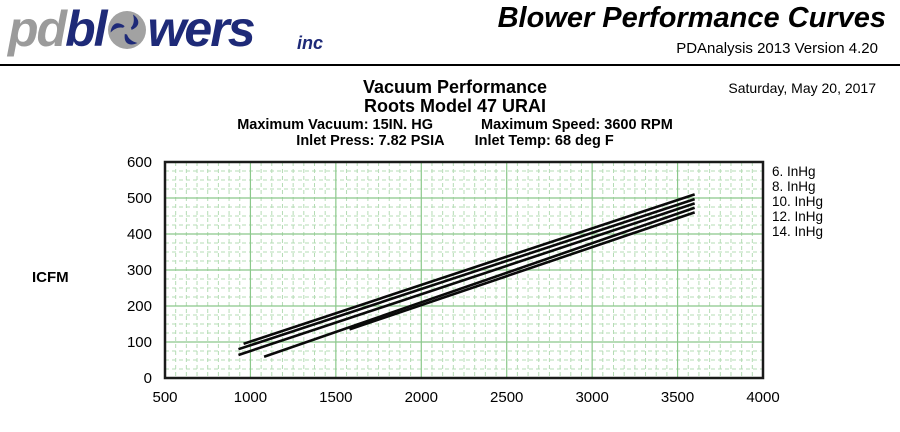 The height and width of the screenshot is (432, 900). Describe the element at coordinates (50, 277) in the screenshot. I see `y-axis-label: ICFM` at that location.